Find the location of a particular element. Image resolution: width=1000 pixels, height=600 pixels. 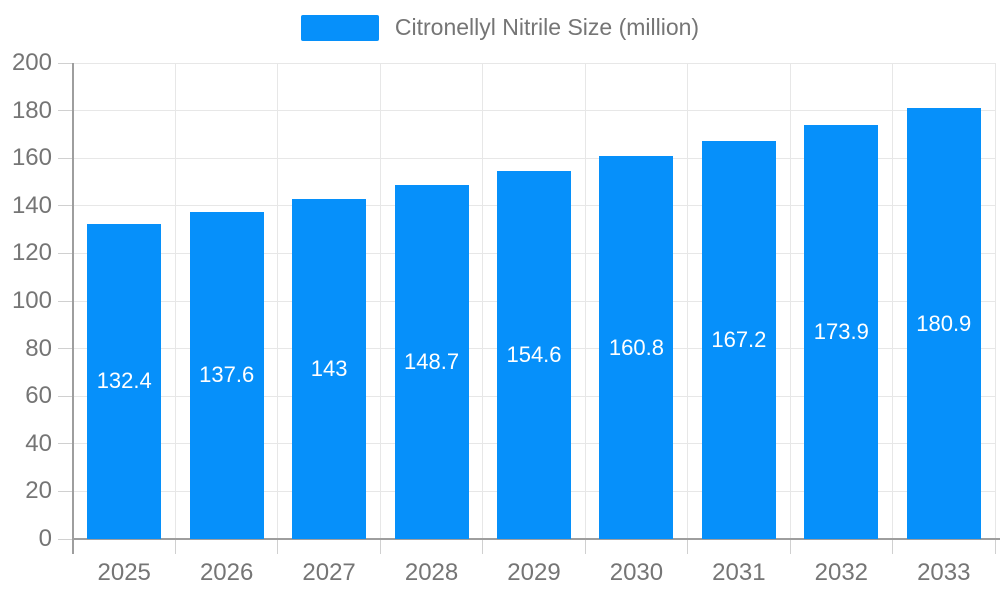

bar-2026 is located at coordinates (226, 375).